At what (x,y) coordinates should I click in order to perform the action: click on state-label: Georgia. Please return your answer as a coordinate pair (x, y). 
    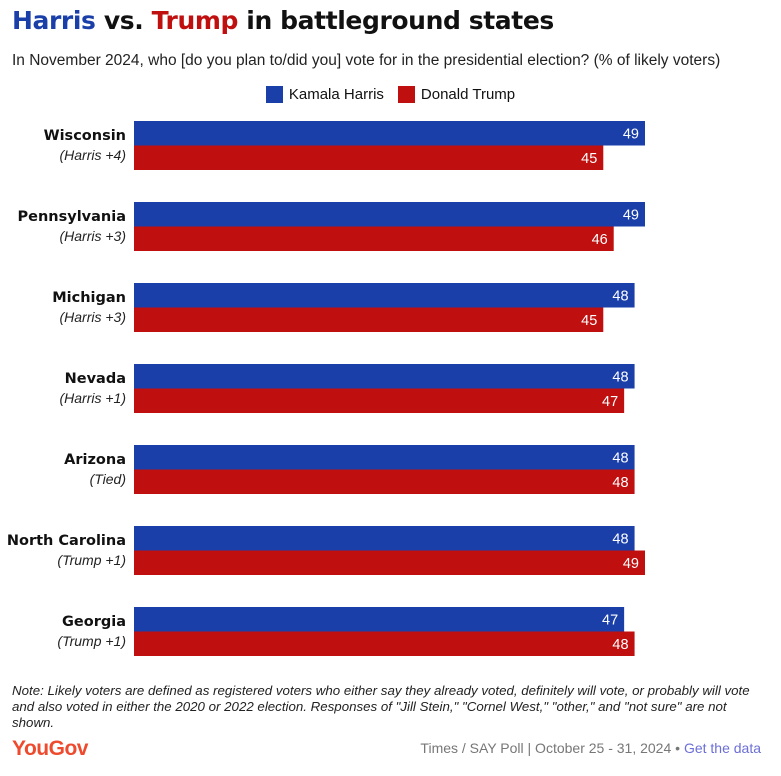
    Looking at the image, I should click on (94, 622).